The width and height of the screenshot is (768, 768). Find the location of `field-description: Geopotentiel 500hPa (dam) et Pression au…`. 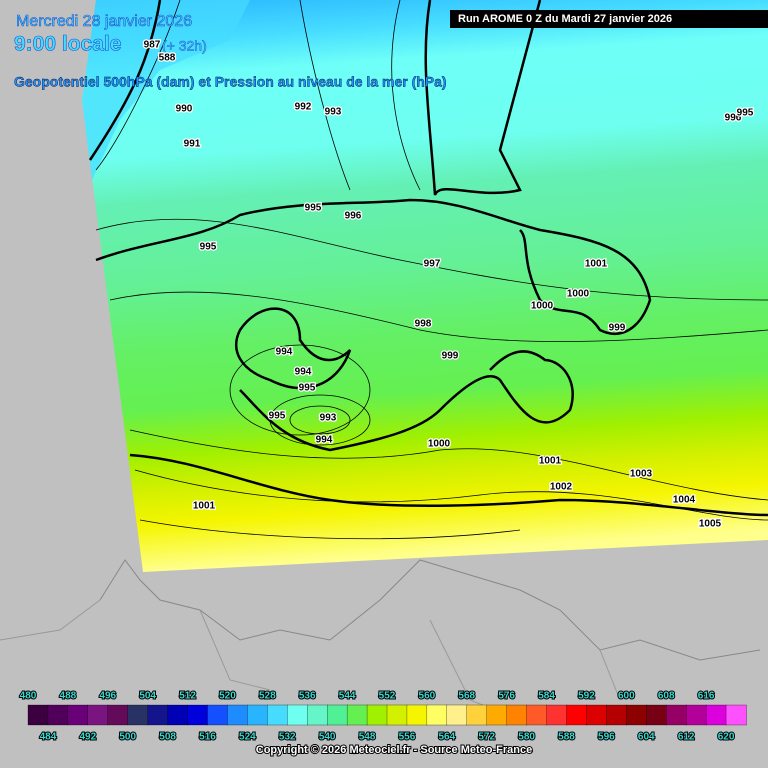

field-description: Geopotentiel 500hPa (dam) et Pression au… is located at coordinates (230, 82).